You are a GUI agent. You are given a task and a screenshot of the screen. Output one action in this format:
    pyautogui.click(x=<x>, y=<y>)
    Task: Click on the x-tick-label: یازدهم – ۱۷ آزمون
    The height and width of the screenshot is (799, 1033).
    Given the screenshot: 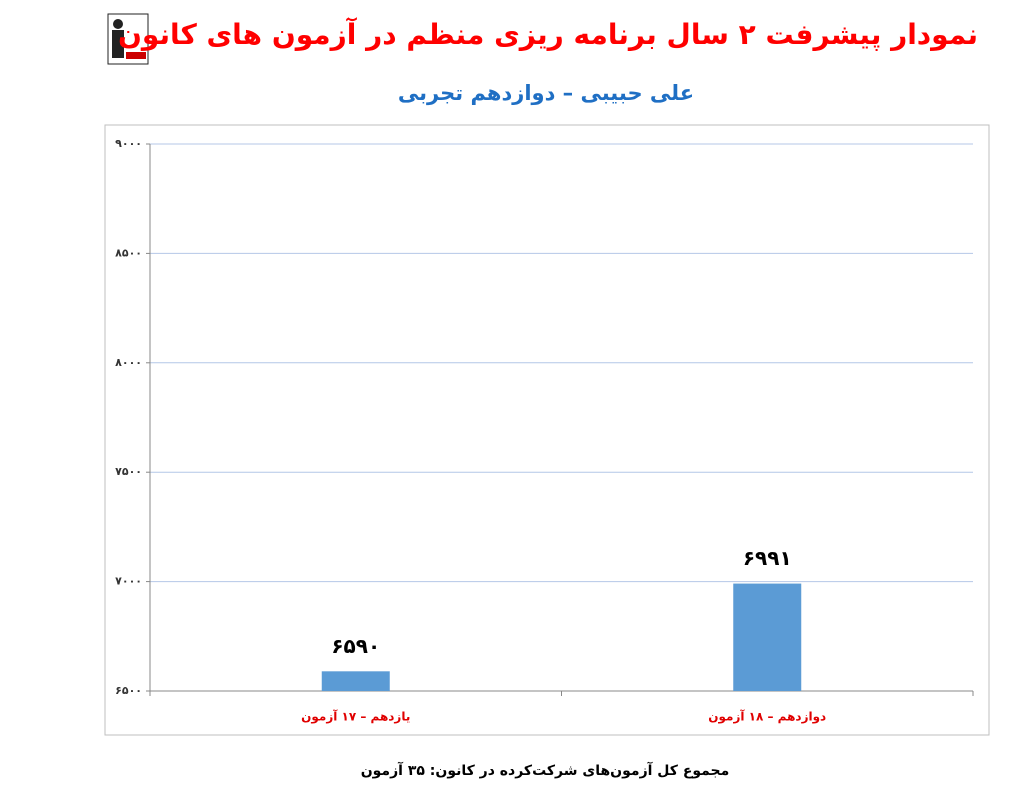 What is the action you would take?
    pyautogui.click(x=355, y=717)
    